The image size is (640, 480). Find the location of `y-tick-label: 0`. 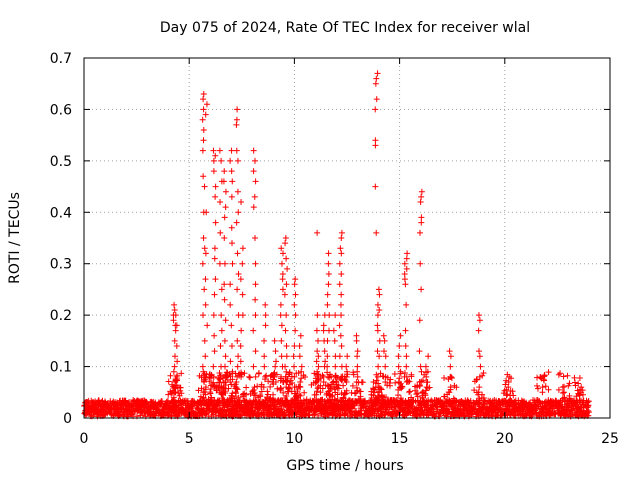

y-tick-label: 0 is located at coordinates (67, 419).